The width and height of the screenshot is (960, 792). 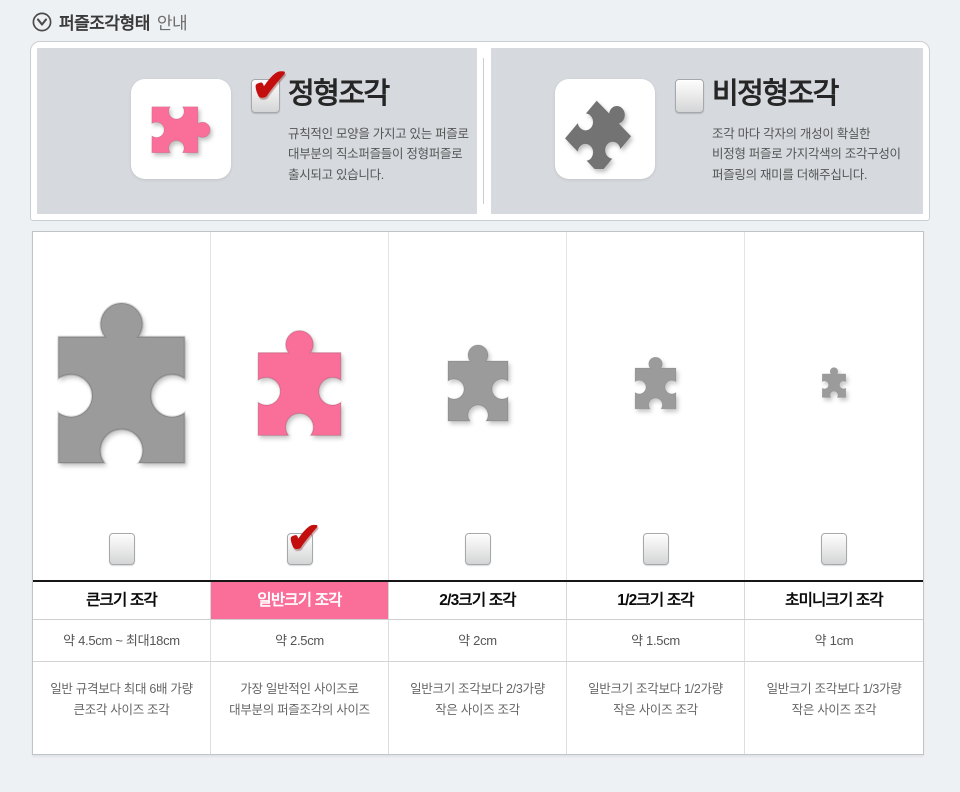 I want to click on puzzle-piece-mini-icon, so click(x=834, y=382).